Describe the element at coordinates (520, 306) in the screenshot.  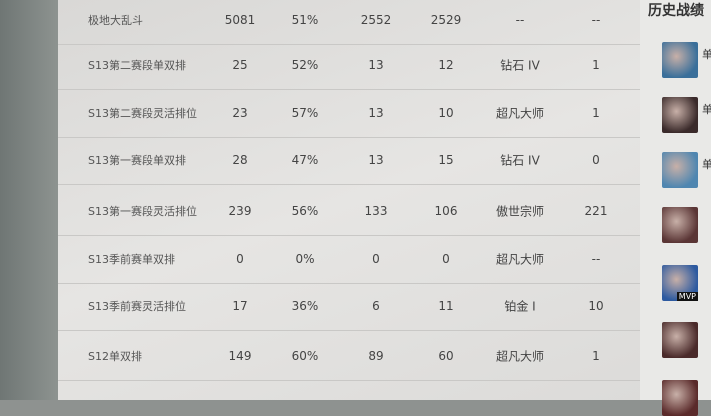
I see `cell-rank: 铂金 I` at that location.